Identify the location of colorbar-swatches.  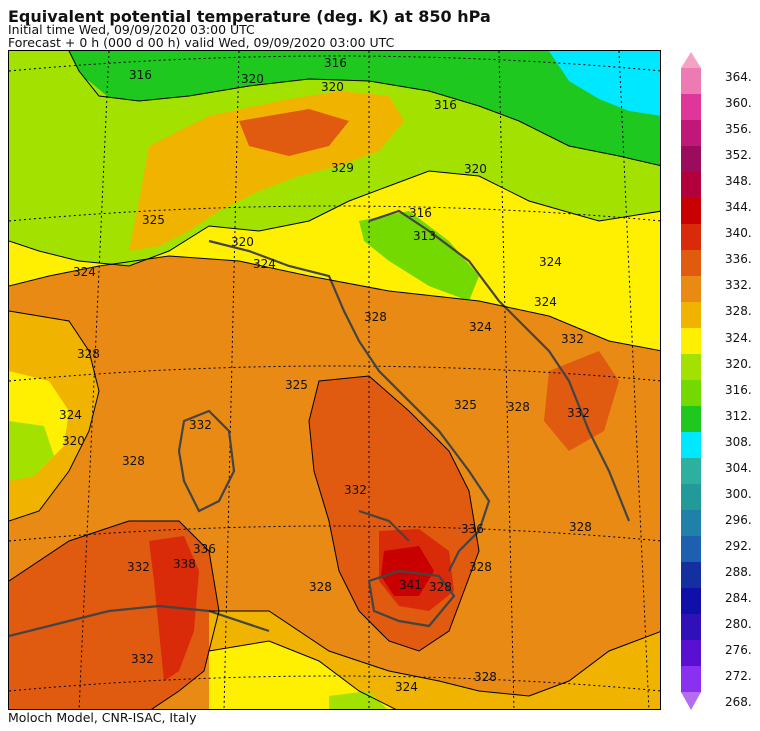
(691, 381).